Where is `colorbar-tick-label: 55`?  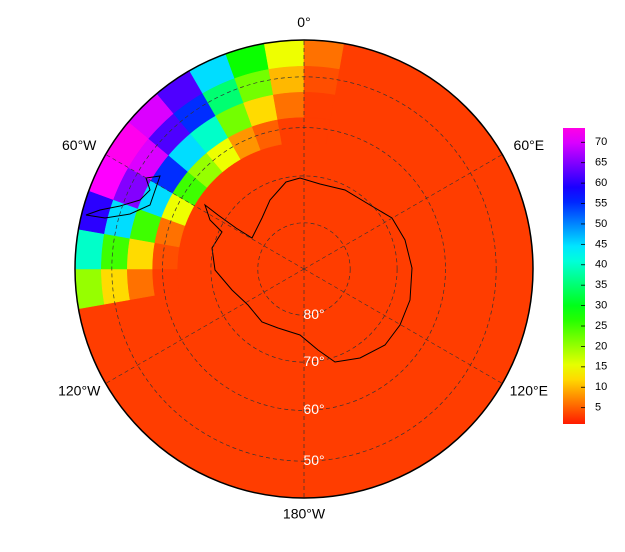 colorbar-tick-label: 55 is located at coordinates (601, 203).